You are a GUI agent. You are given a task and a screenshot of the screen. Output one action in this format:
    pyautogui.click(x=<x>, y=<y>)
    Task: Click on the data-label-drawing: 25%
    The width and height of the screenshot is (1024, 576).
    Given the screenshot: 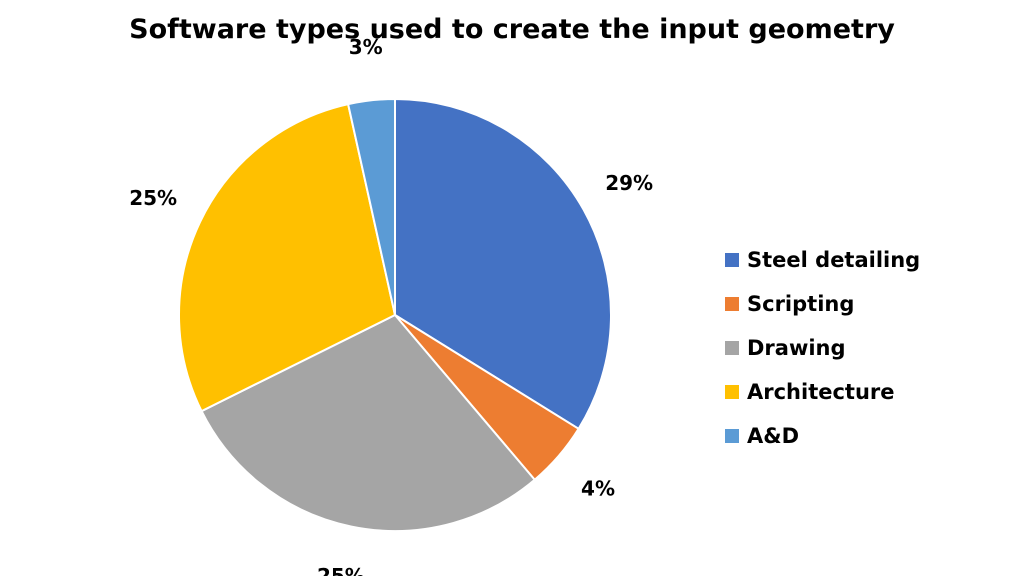 What is the action you would take?
    pyautogui.click(x=341, y=570)
    